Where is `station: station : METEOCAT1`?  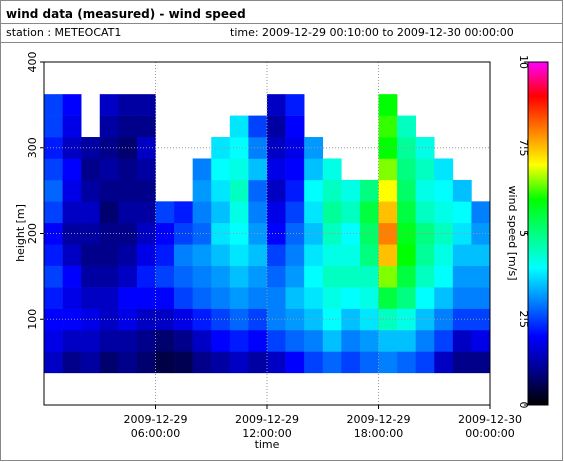
station: station : METEOCAT1 is located at coordinates (63, 32).